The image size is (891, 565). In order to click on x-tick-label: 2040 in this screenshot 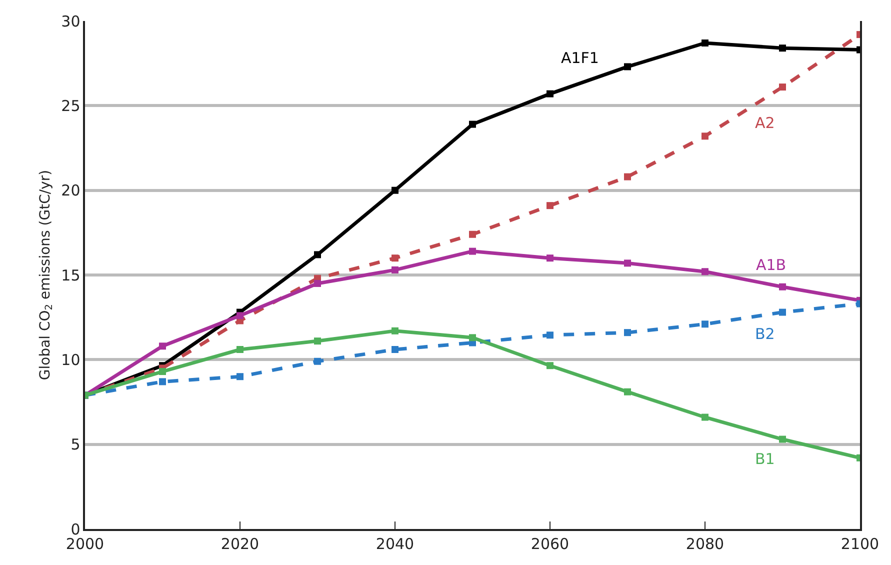, I will do `click(395, 543)`.